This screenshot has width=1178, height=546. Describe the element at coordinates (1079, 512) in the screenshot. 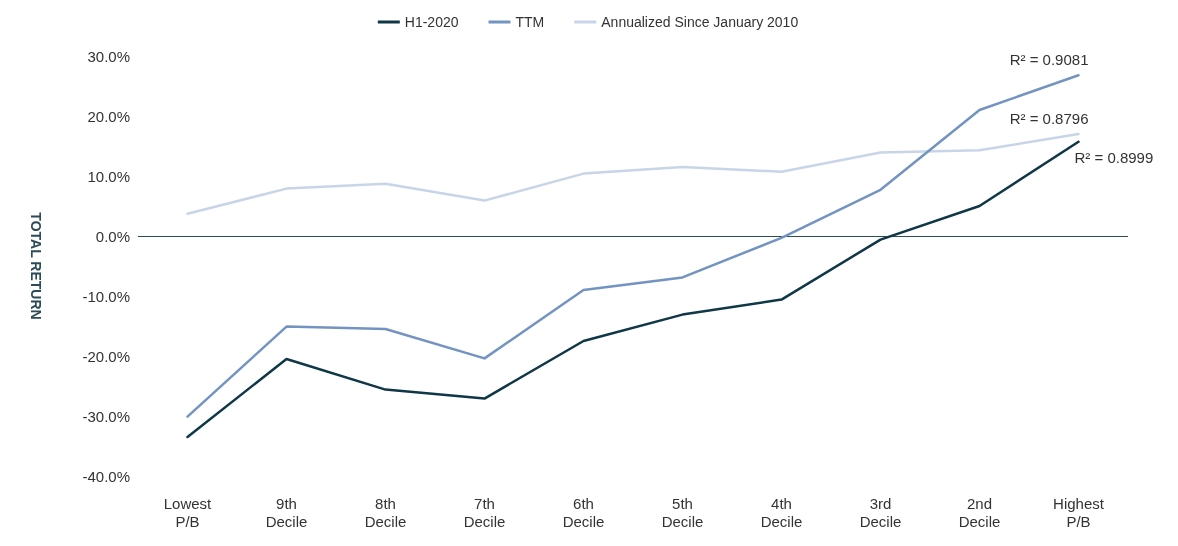

I see `x-tick-label: Highest P/B` at that location.